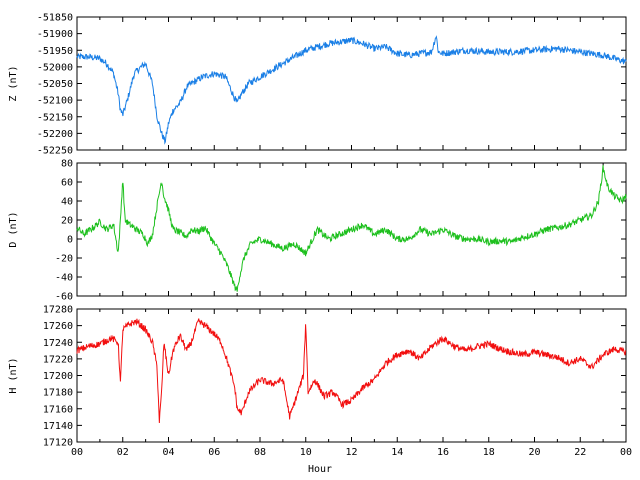 This screenshot has width=640, height=480. I want to click on h-y-tick-label: 17200, so click(58, 376).